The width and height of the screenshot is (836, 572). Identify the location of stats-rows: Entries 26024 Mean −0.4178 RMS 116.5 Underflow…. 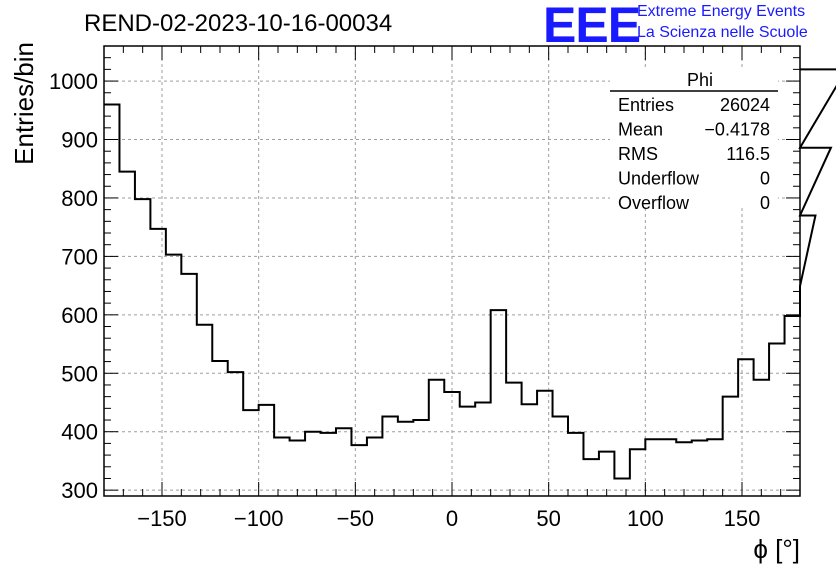
(694, 154).